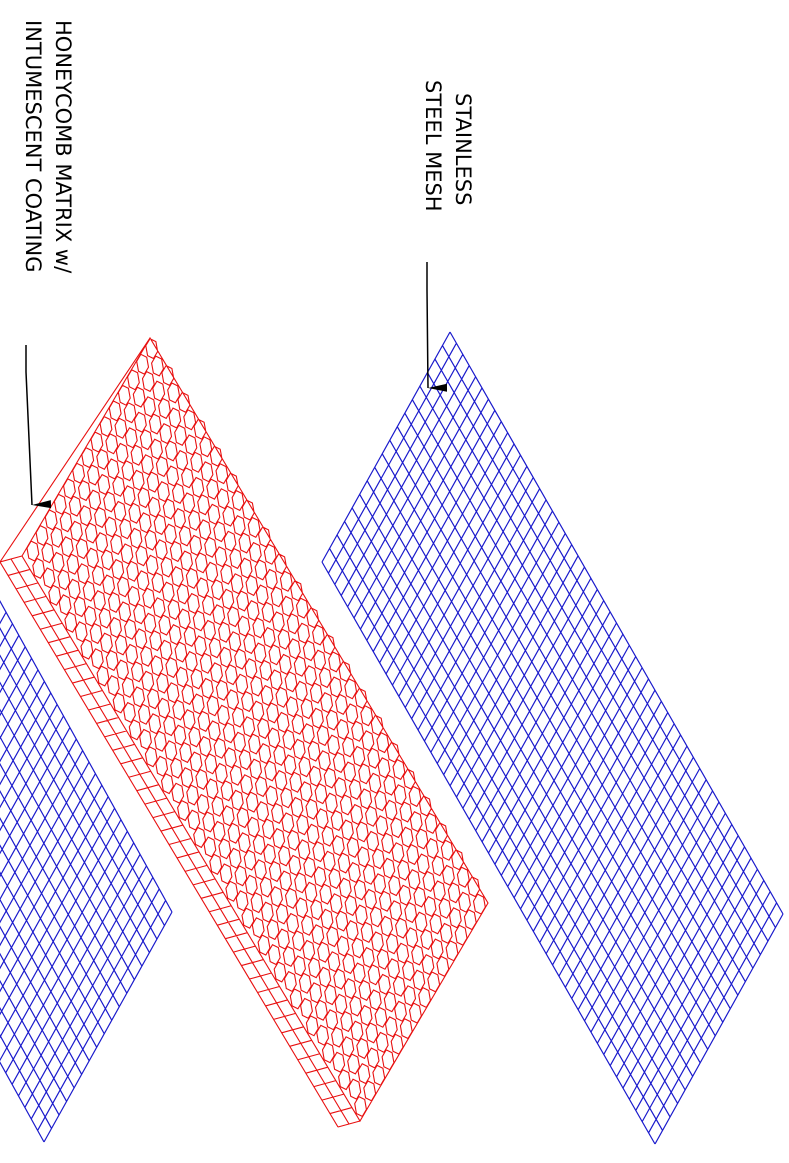 The width and height of the screenshot is (789, 1163). What do you see at coordinates (86, 871) in the screenshot?
I see `mesh-grid` at bounding box center [86, 871].